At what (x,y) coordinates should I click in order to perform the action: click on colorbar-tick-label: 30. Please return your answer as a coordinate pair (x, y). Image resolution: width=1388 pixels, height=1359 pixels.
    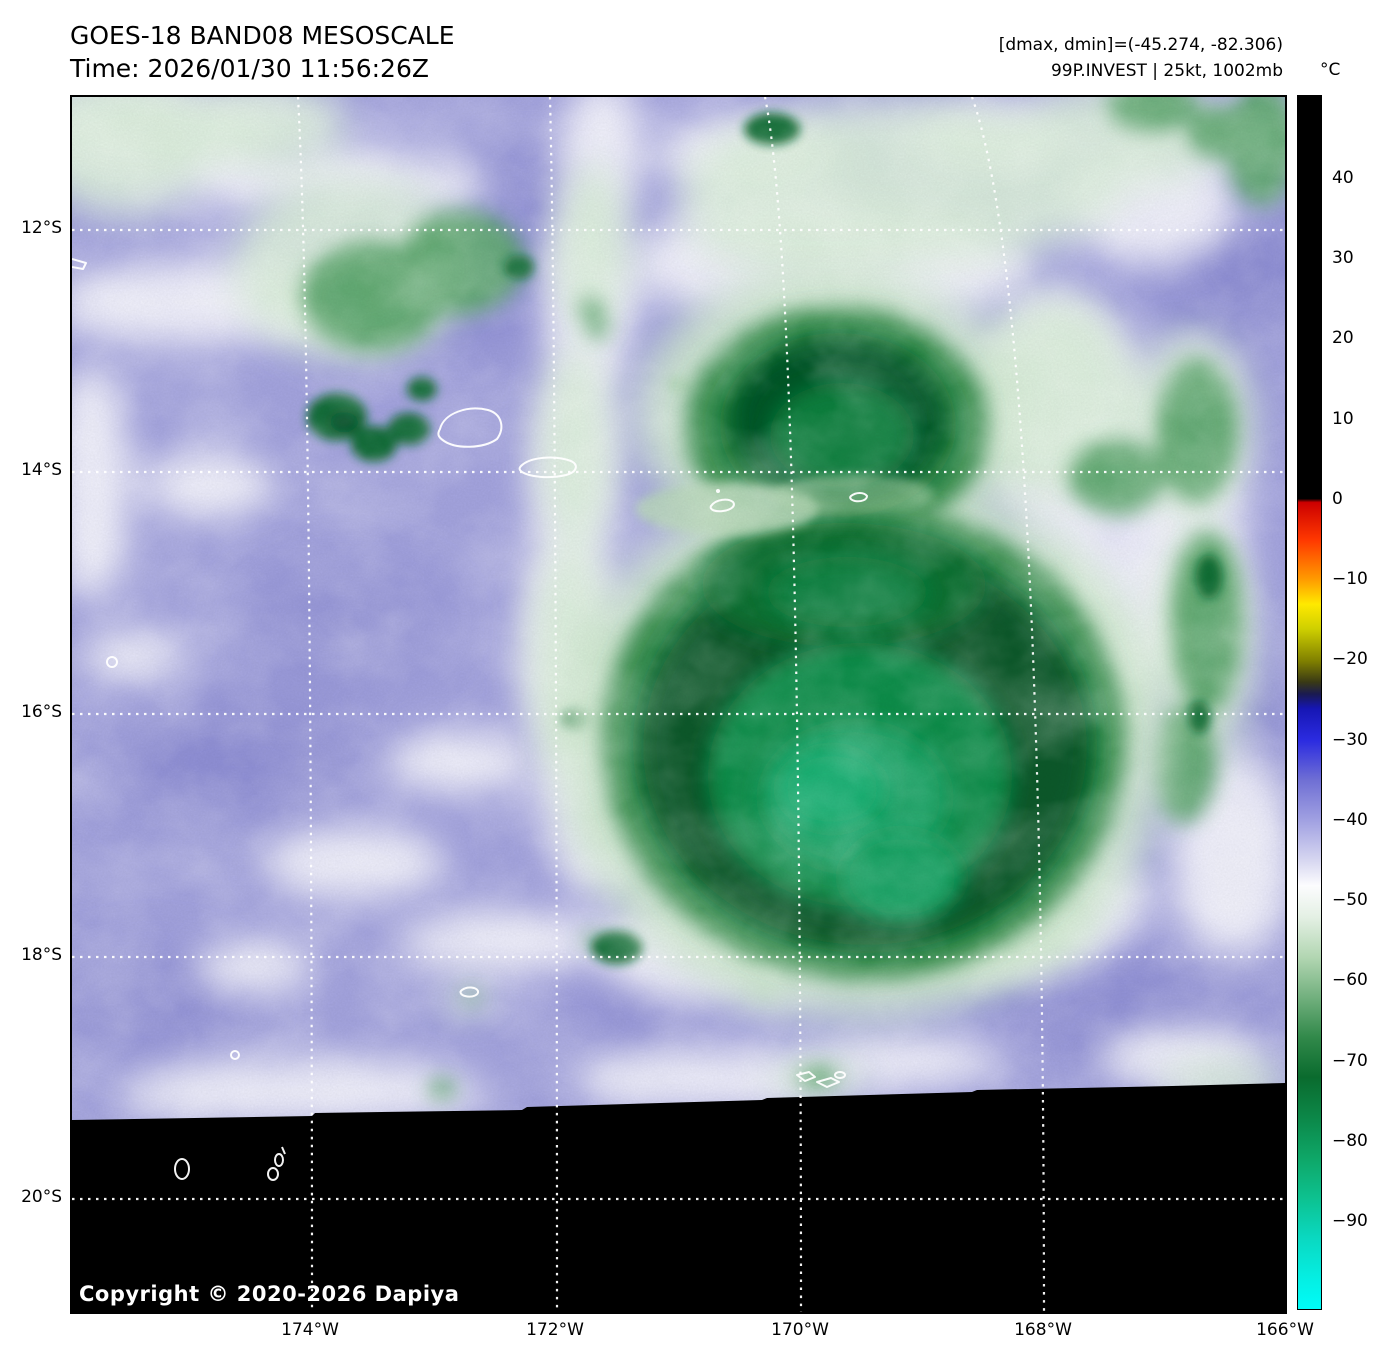
    Looking at the image, I should click on (1343, 258).